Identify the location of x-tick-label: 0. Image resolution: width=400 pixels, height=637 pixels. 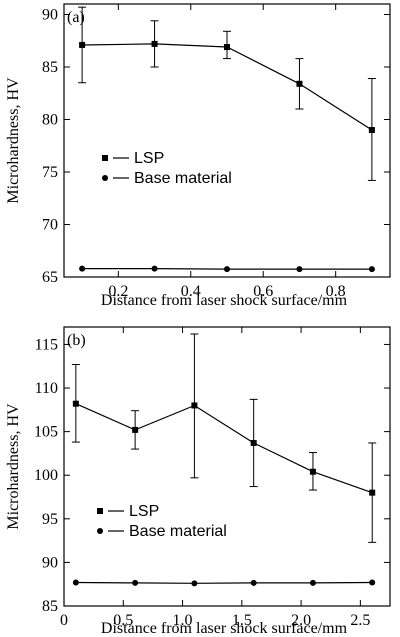
(64, 620).